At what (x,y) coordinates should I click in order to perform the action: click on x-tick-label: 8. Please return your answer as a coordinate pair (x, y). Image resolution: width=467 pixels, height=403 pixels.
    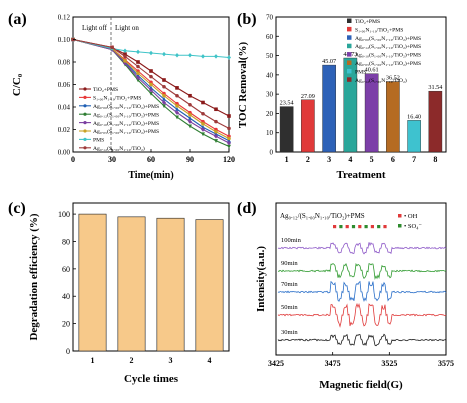
    Looking at the image, I should click on (435, 159).